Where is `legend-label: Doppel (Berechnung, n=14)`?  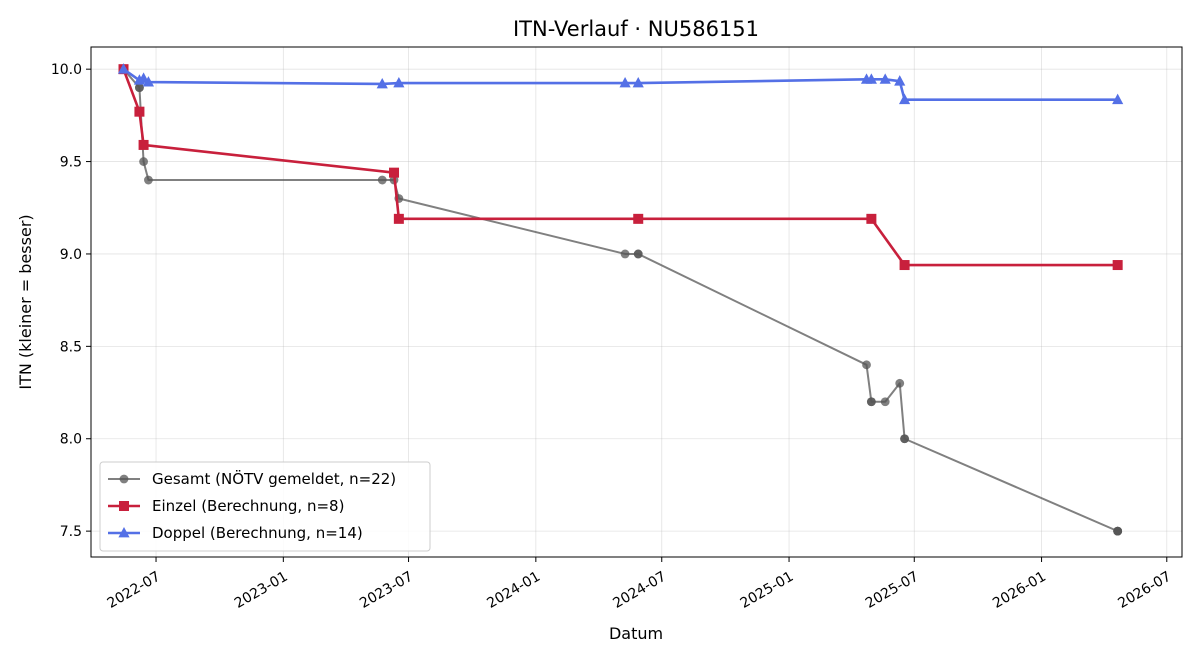 legend-label: Doppel (Berechnung, n=14) is located at coordinates (257, 533).